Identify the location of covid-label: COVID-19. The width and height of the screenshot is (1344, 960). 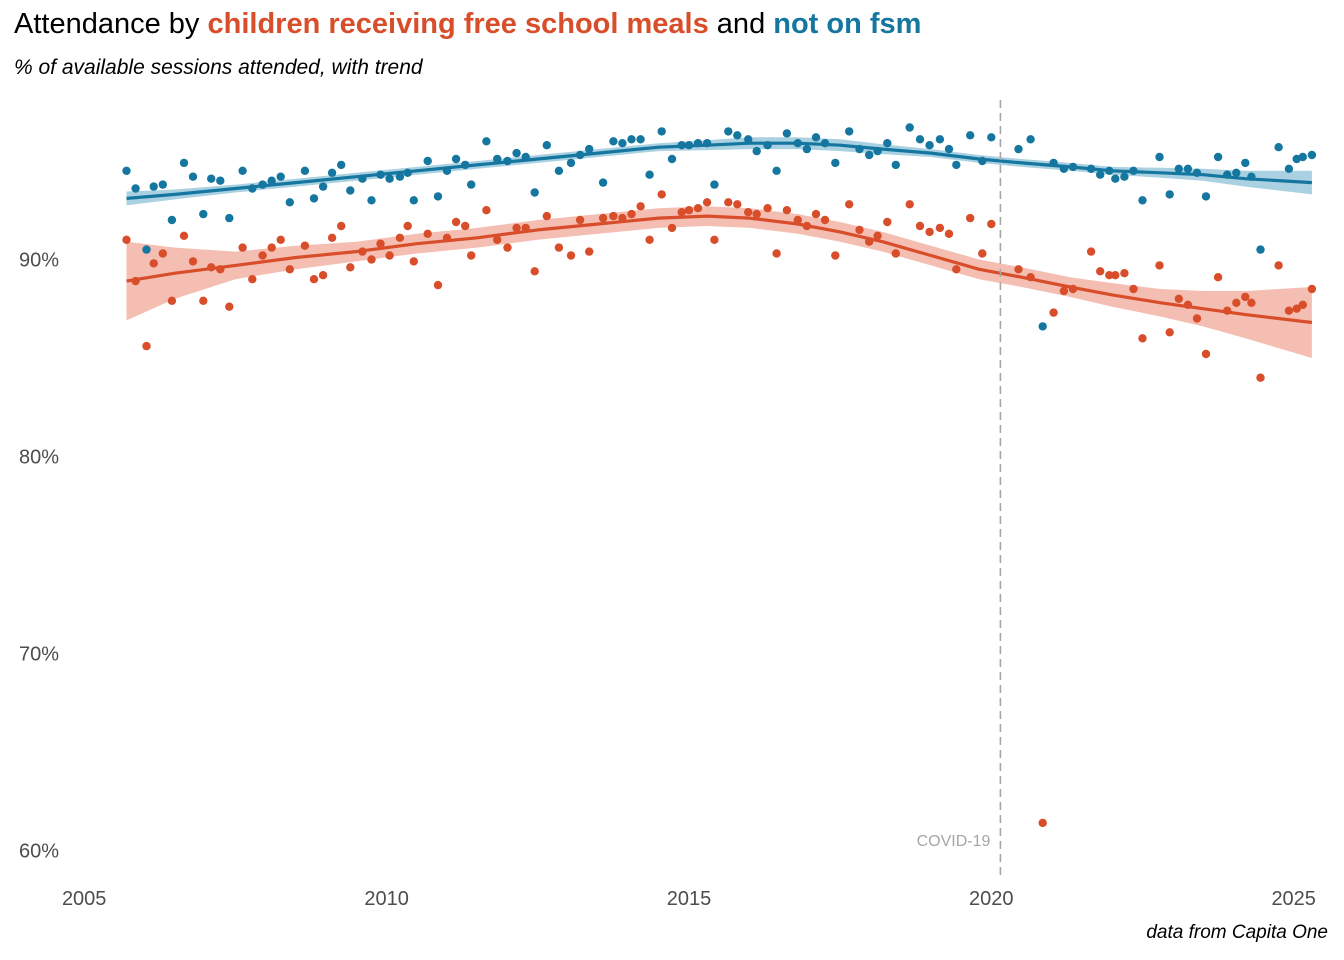
(954, 841).